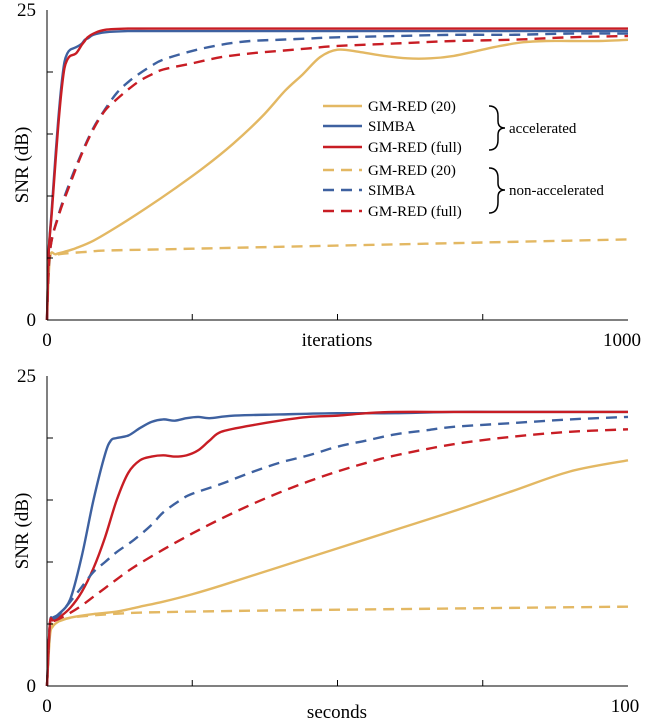 Image resolution: width=651 pixels, height=723 pixels. I want to click on x-axis-label: iterations, so click(337, 340).